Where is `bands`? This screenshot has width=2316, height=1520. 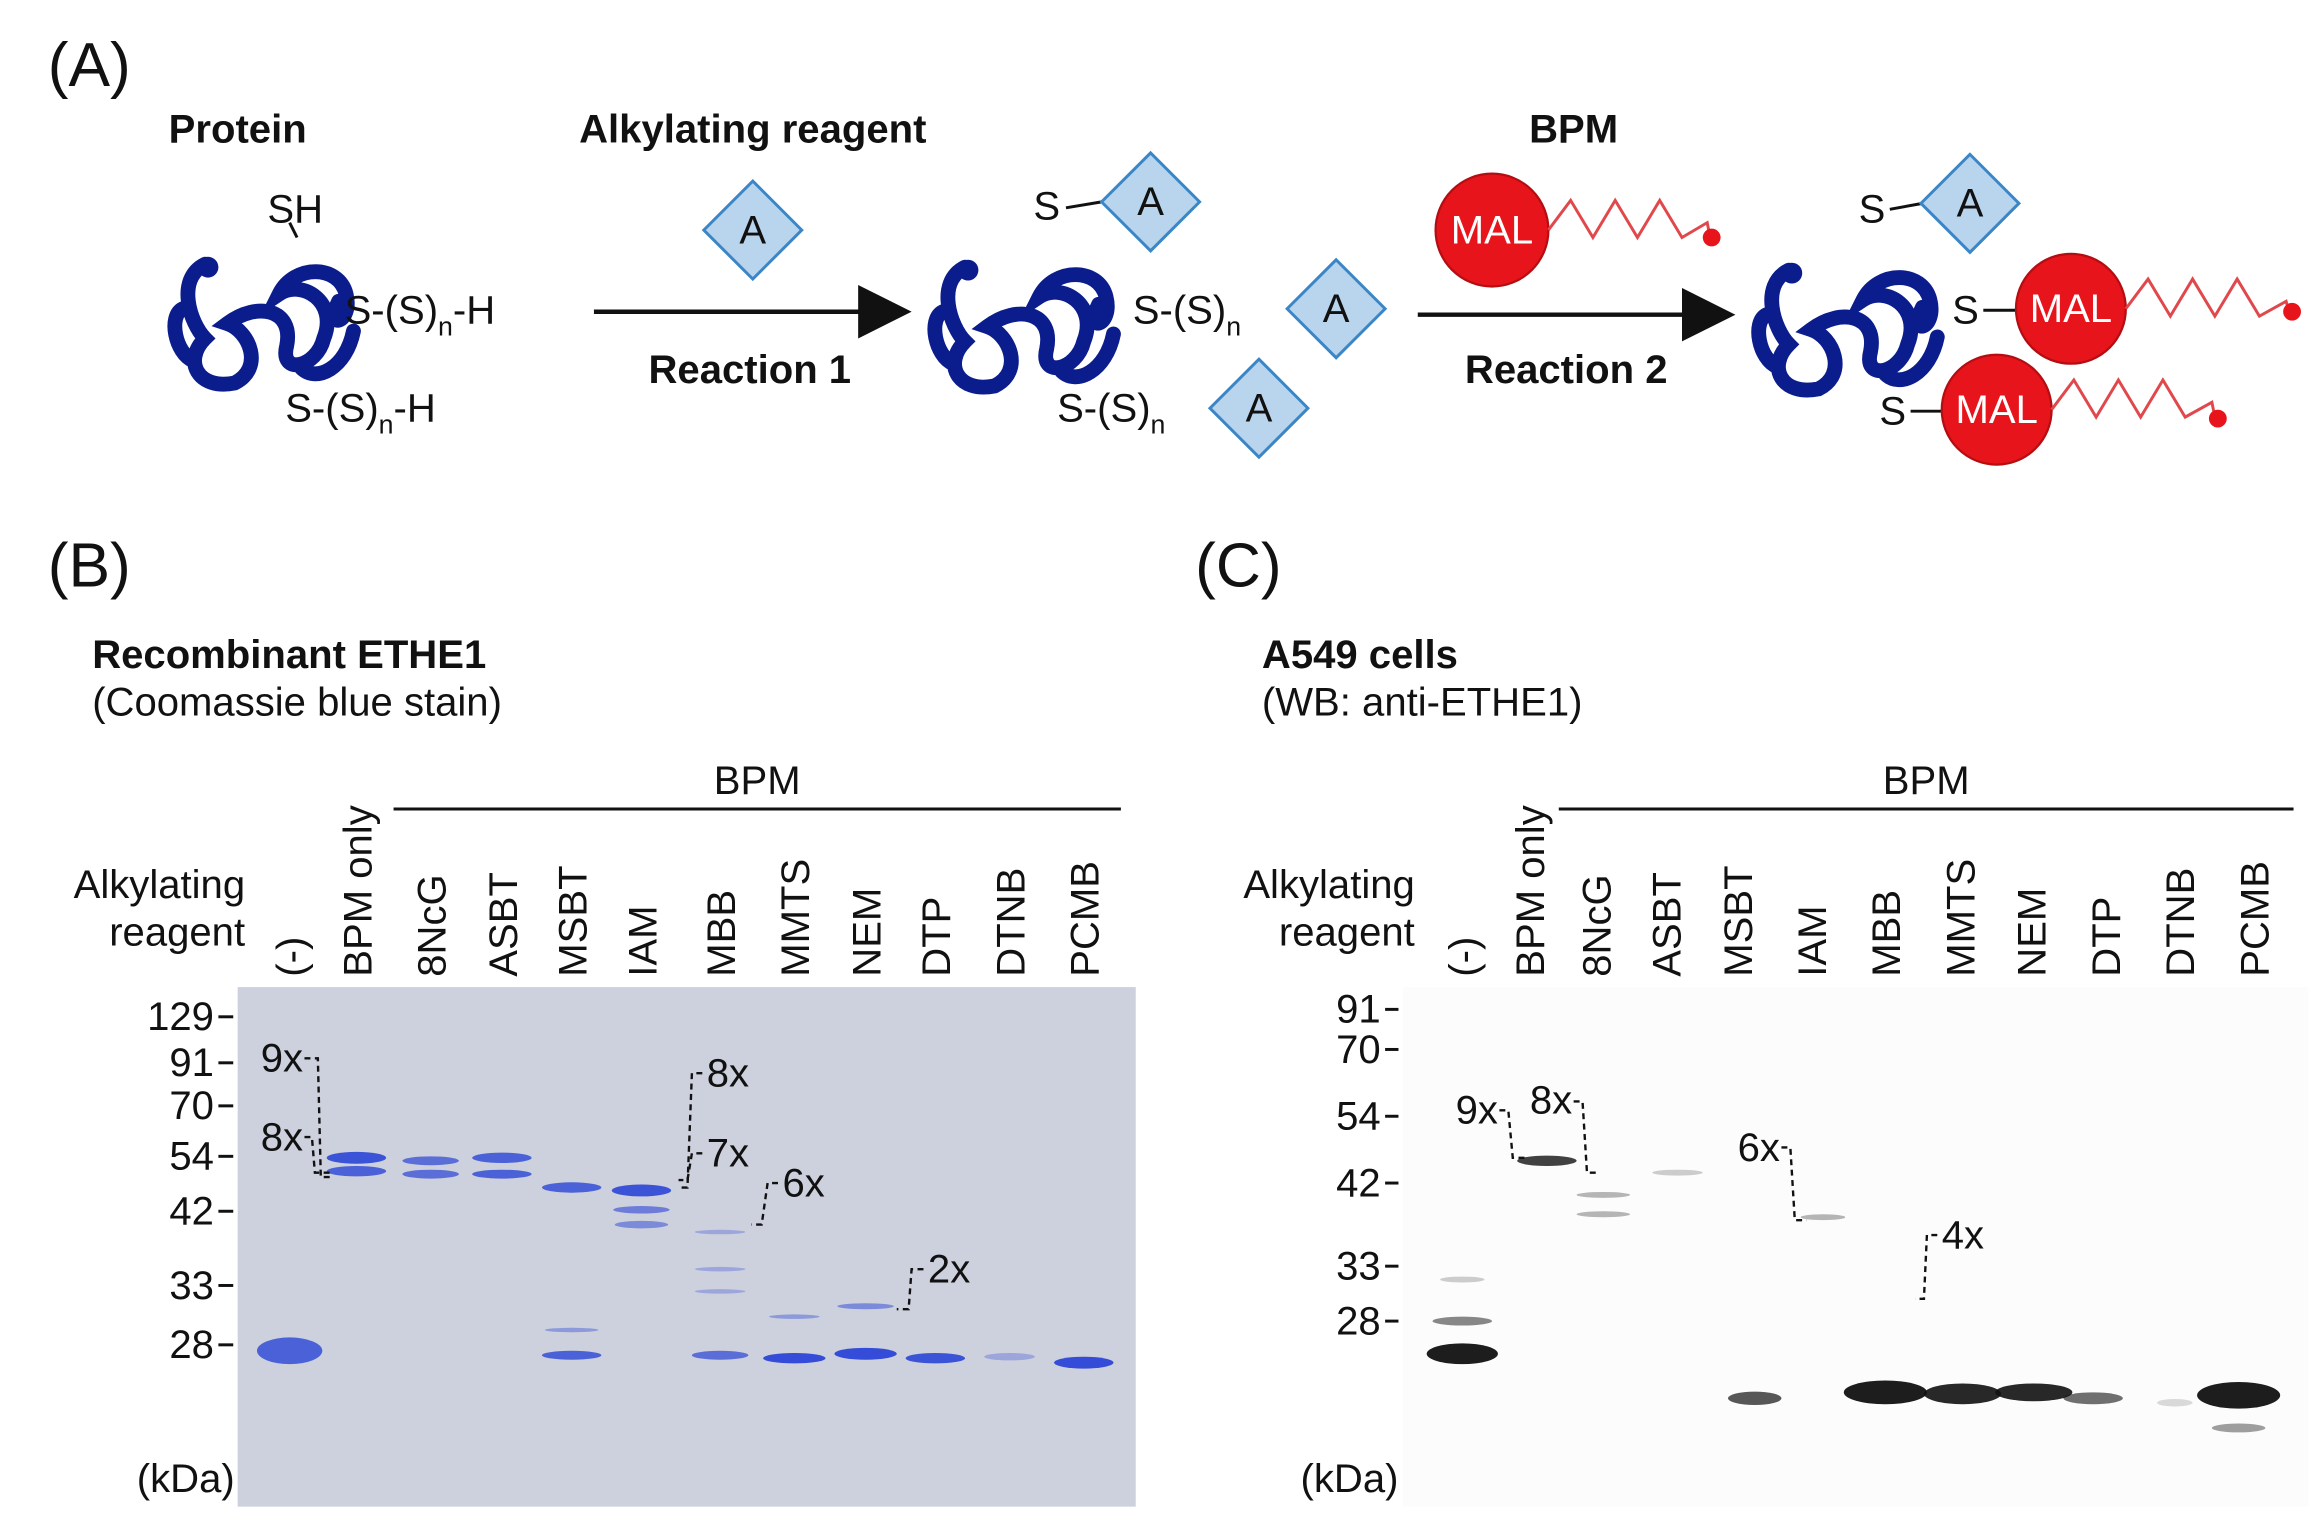
bands is located at coordinates (1853, 1294).